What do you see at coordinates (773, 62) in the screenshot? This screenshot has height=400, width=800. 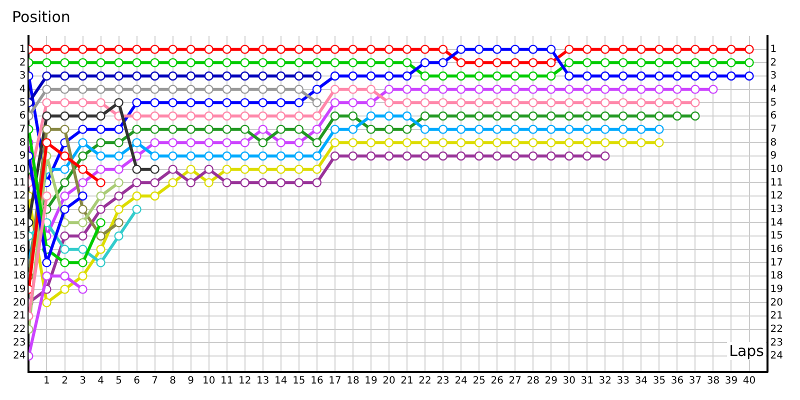 I see `y2-tick-label: 2` at bounding box center [773, 62].